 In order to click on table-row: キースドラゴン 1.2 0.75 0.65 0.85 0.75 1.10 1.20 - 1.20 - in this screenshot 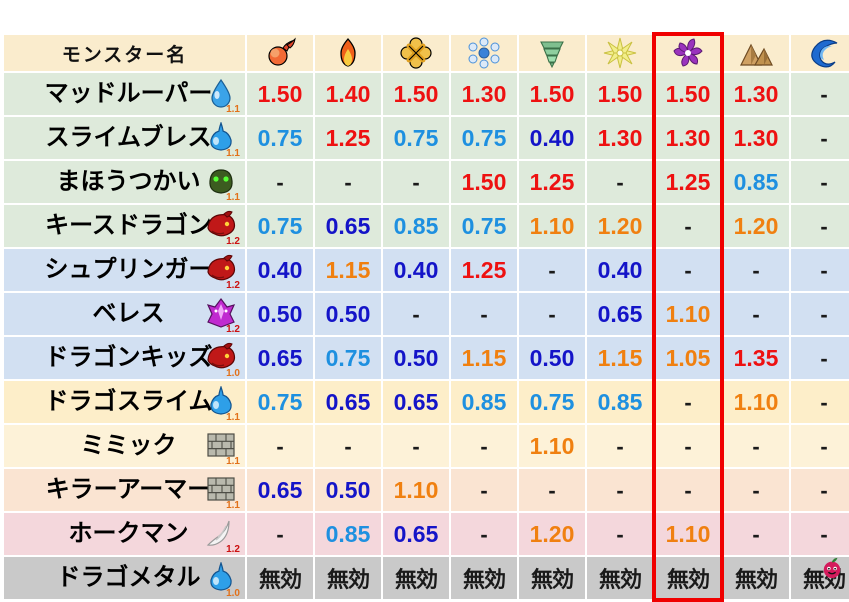, I will do `click(426, 226)`.